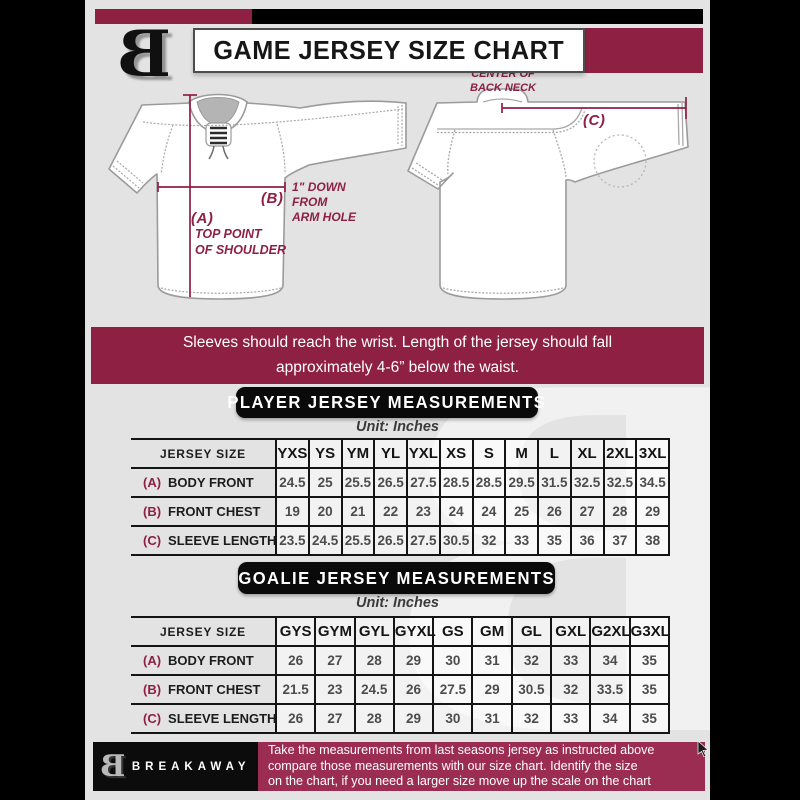 The image size is (800, 800). I want to click on title-banner: GAME JERSEY SIZE CHART, so click(389, 50).